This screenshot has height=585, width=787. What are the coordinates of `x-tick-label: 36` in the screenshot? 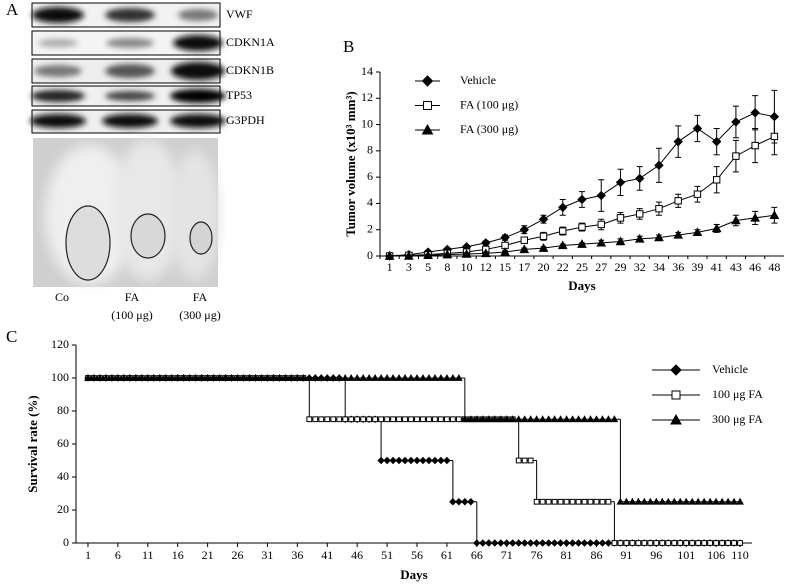 It's located at (297, 555).